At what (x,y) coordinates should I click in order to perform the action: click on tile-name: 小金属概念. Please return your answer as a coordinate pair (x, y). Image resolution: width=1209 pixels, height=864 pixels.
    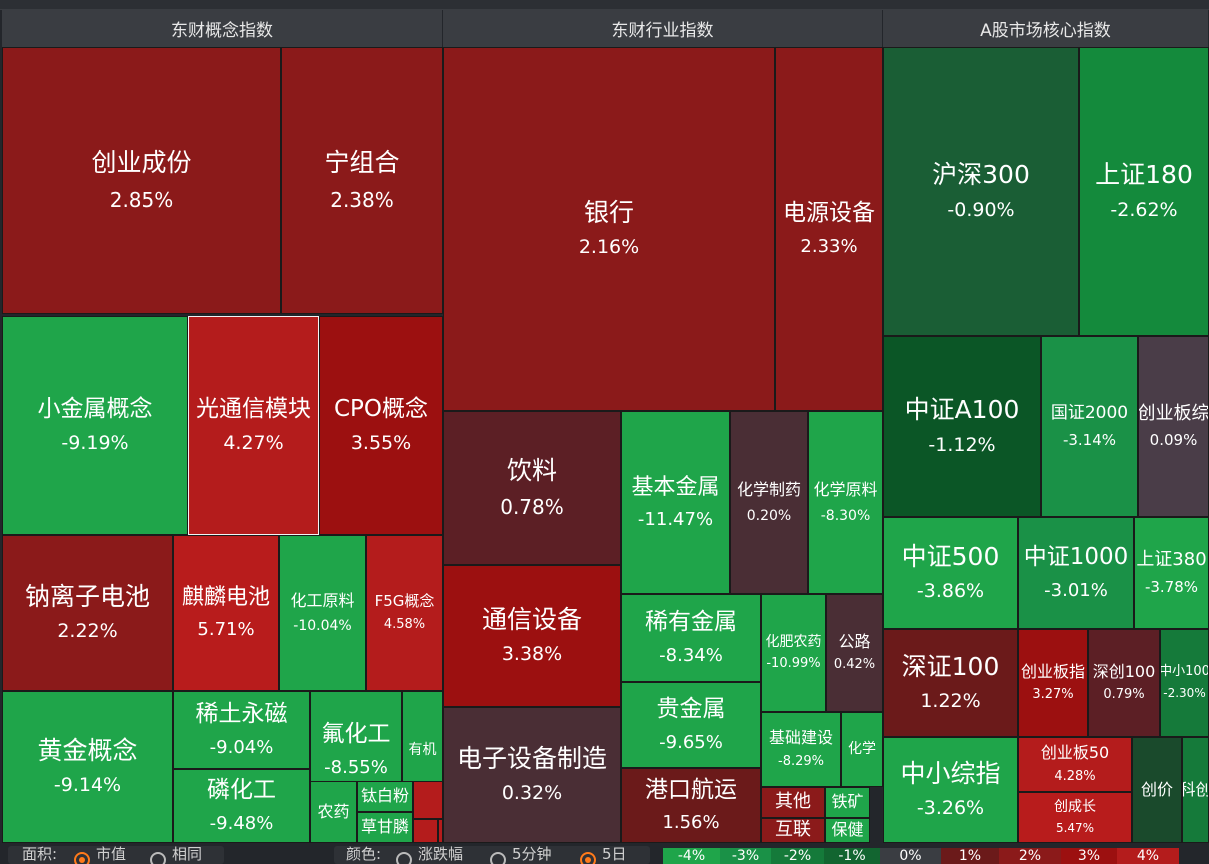
    Looking at the image, I should click on (95, 409).